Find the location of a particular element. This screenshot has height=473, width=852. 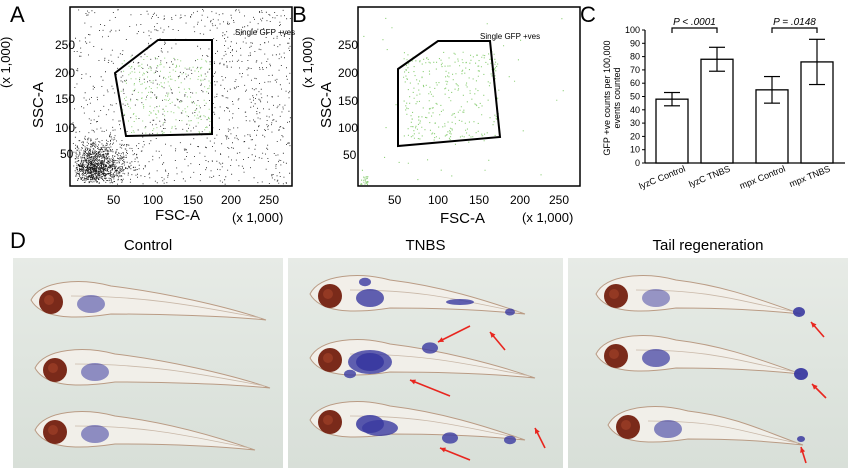

y-tick-label: 90 is located at coordinates (635, 43).